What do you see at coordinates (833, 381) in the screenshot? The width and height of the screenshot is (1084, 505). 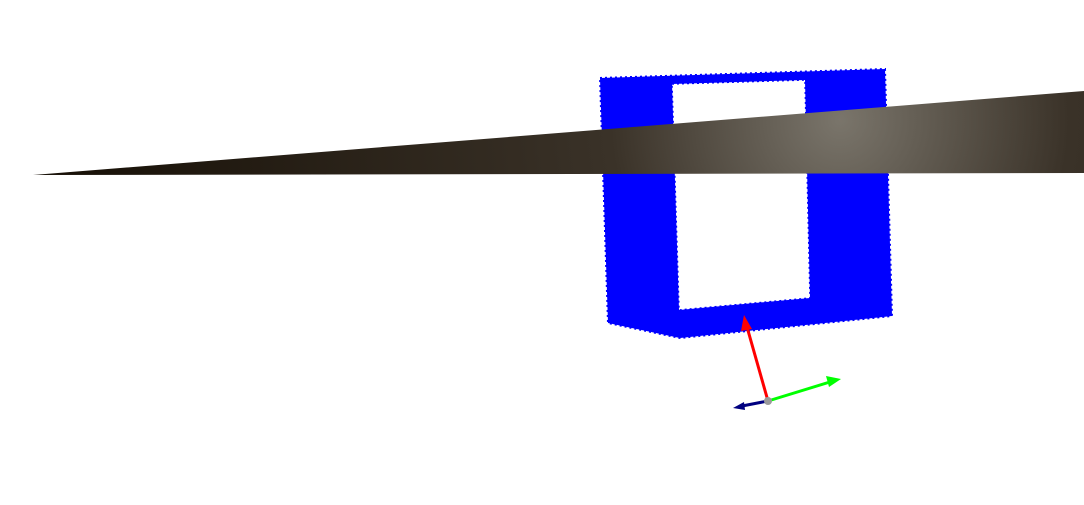 I see `y-axis-arrowhead` at bounding box center [833, 381].